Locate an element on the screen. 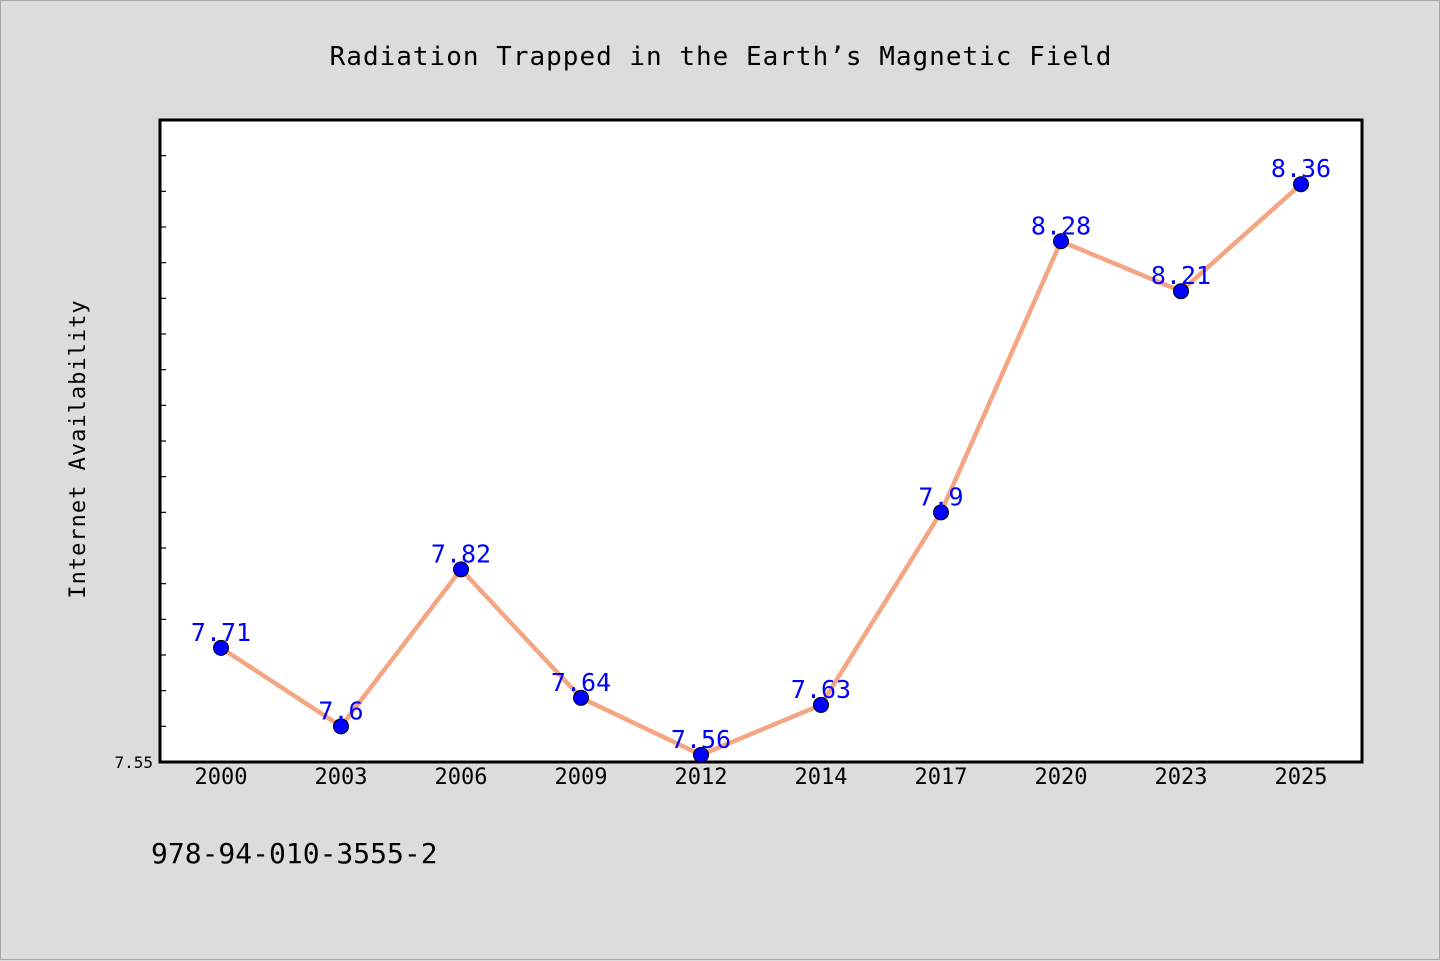 The height and width of the screenshot is (961, 1440). footer-isbn: 978-94-010-3555-2 is located at coordinates (294, 853).